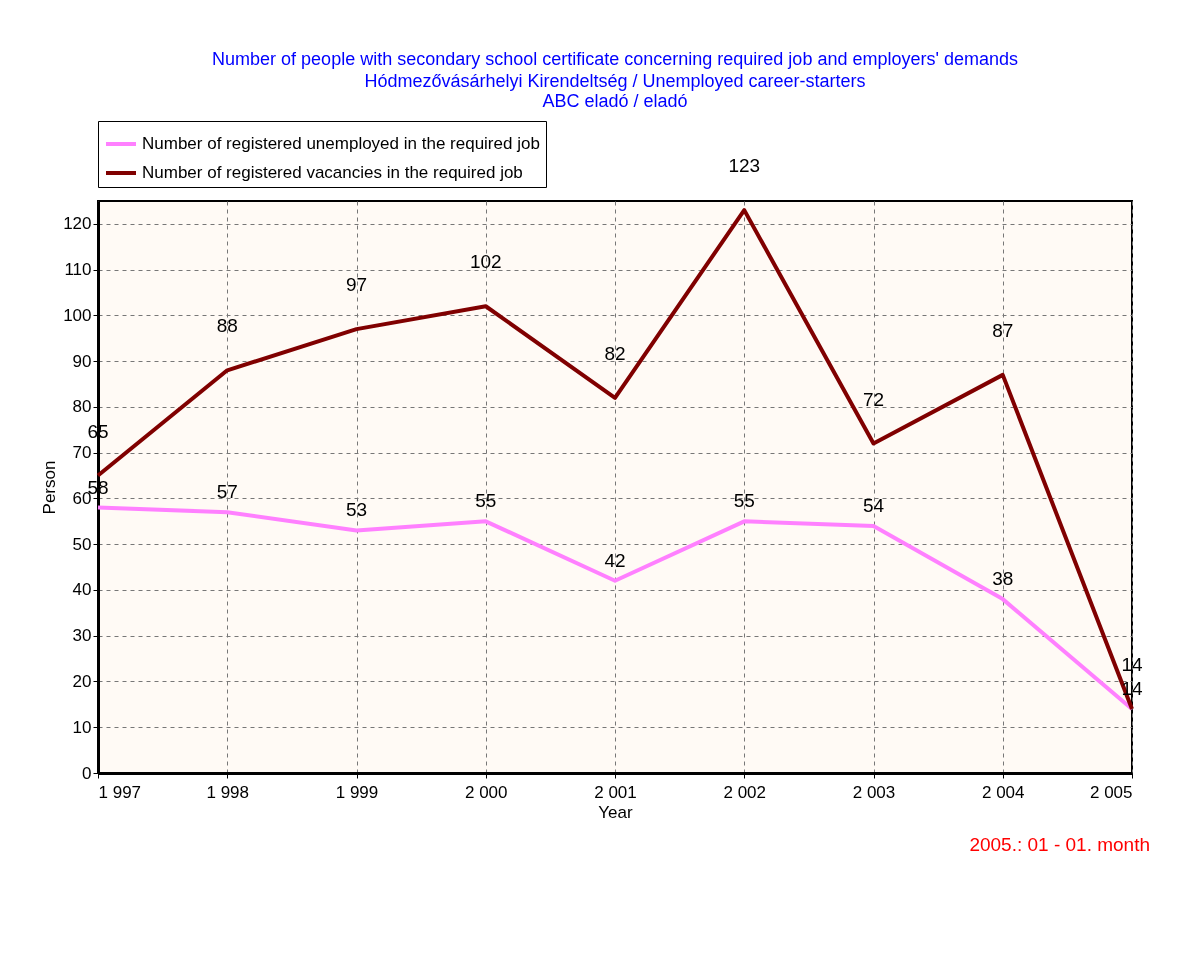 This screenshot has width=1190, height=956. What do you see at coordinates (615, 58) in the screenshot?
I see `chart-title: Number of people with secondary school certificate concerning required job and employers' demands` at bounding box center [615, 58].